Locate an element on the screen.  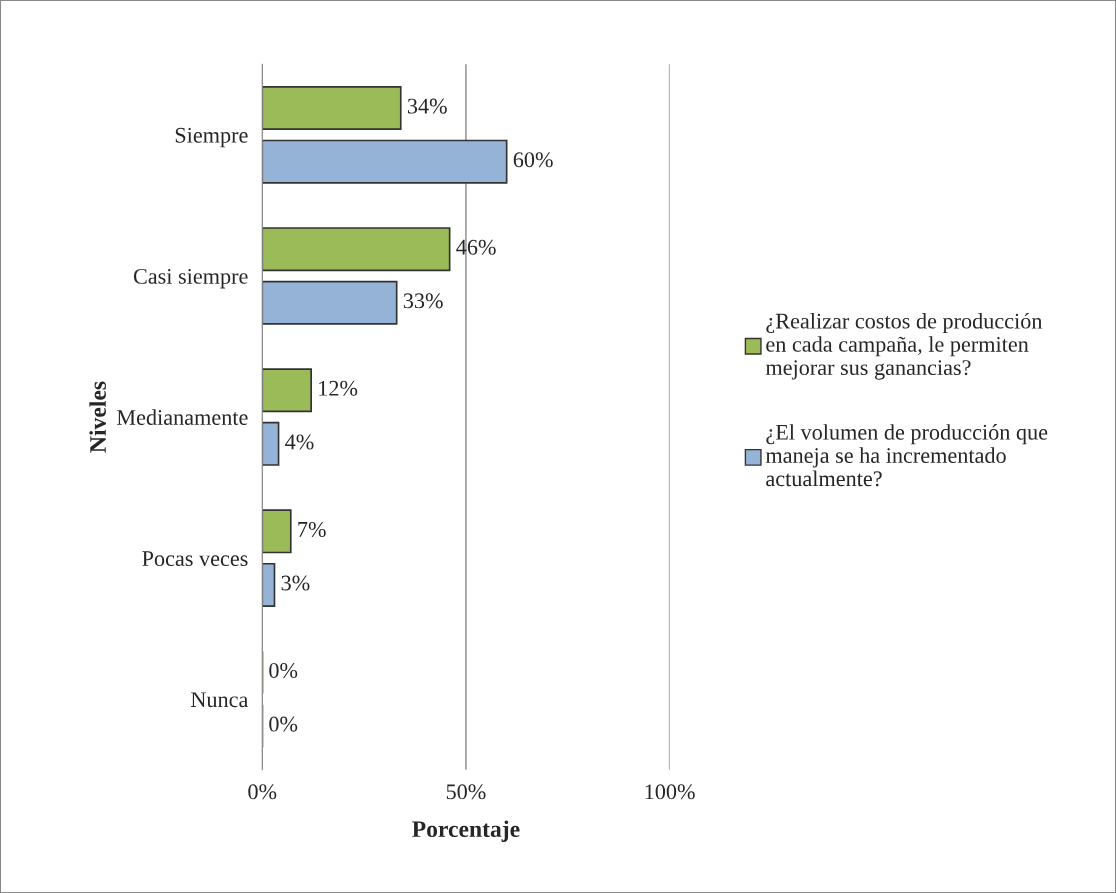
x-tick-label: 100% is located at coordinates (670, 792).